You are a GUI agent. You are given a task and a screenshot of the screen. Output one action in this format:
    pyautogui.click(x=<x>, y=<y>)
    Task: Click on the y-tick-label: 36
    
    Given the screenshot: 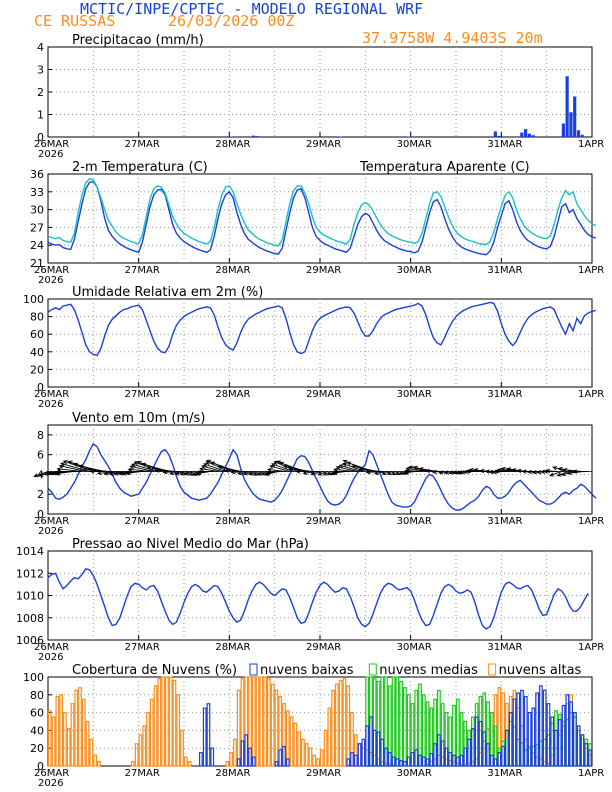 What is the action you would take?
    pyautogui.click(x=37, y=174)
    